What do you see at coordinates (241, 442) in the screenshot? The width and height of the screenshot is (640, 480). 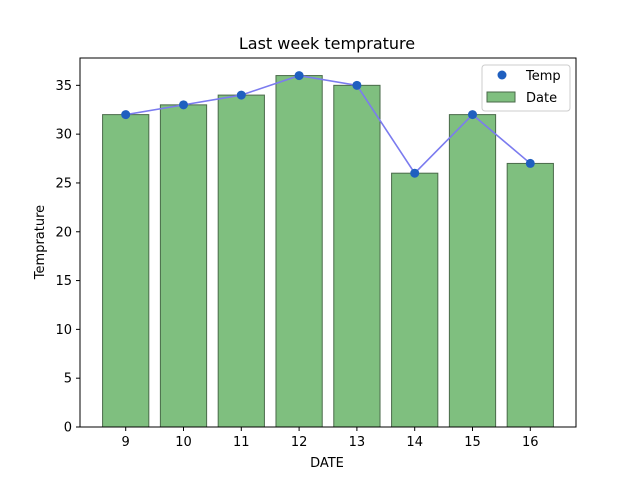 I see `x-tick-label-11: 11` at bounding box center [241, 442].